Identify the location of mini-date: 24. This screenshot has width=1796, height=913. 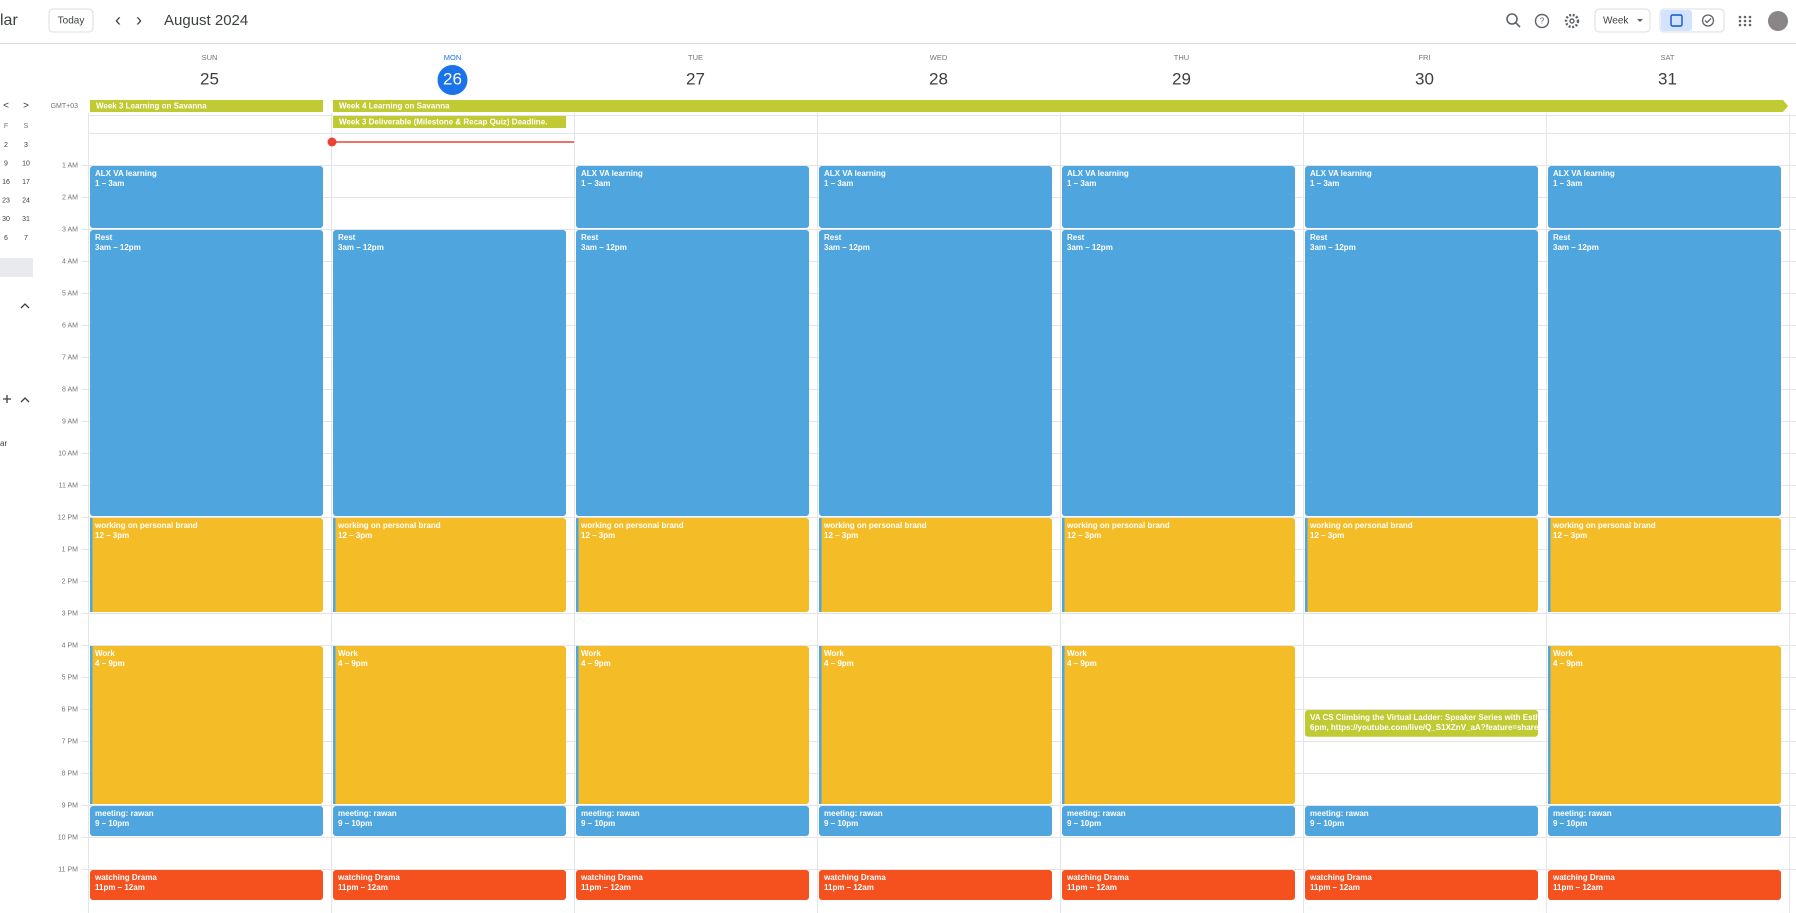
(26, 201).